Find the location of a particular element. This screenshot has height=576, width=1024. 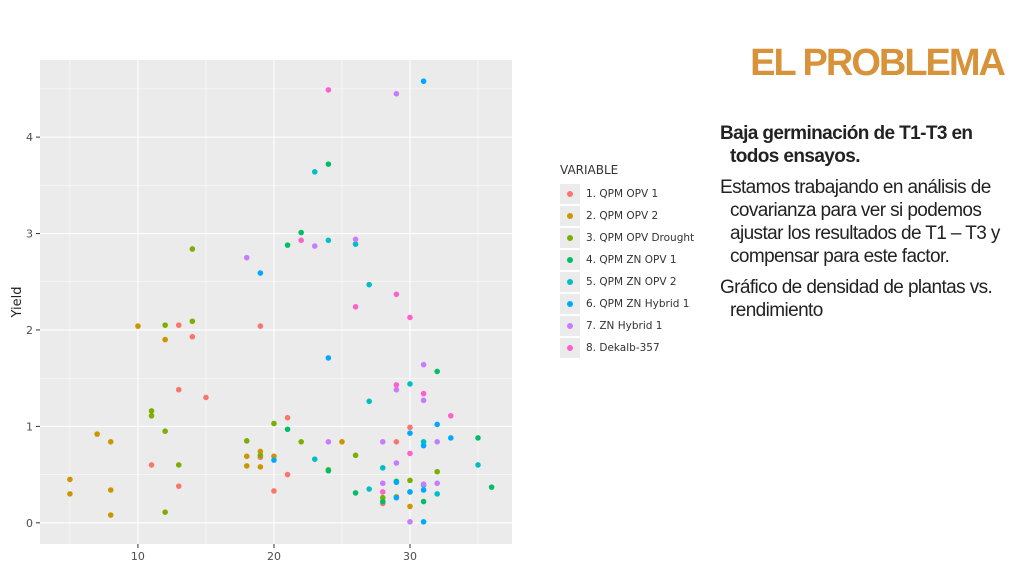

y-tick-label: 1 is located at coordinates (29, 426).